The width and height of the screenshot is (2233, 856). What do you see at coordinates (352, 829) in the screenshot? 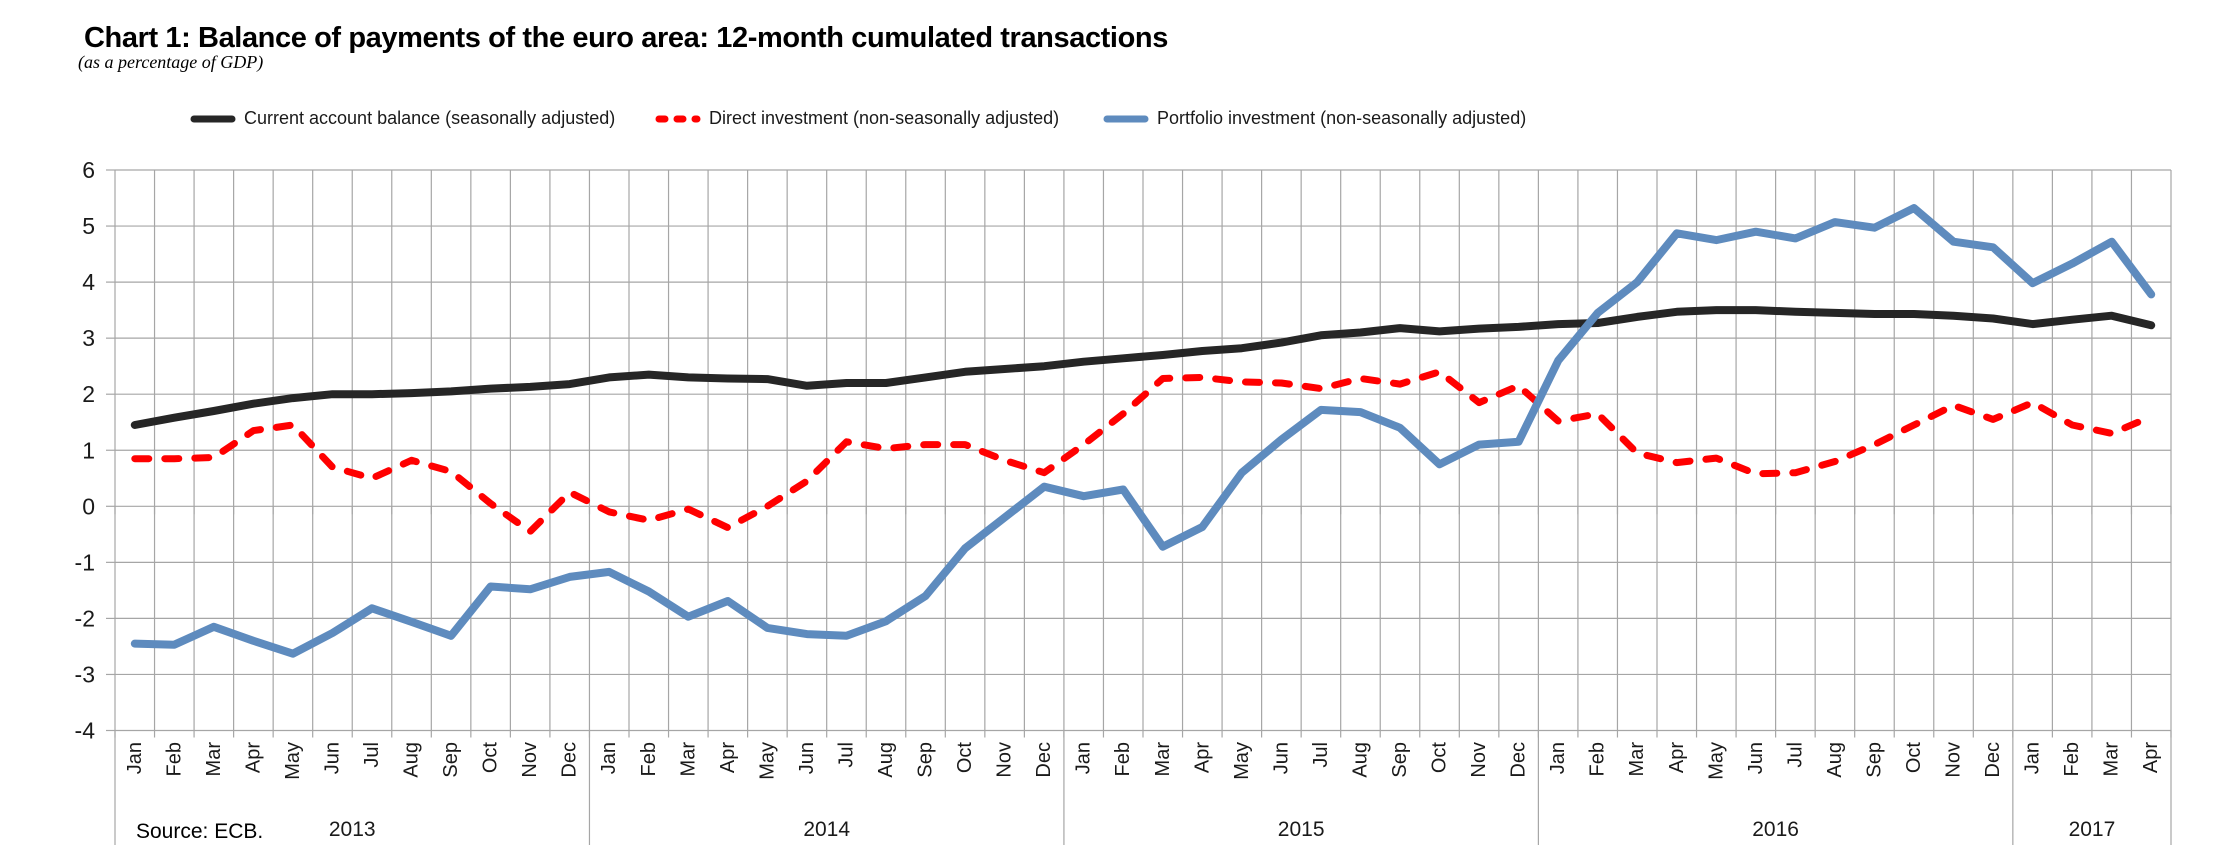
I see `year-label-2013: 2013` at bounding box center [352, 829].